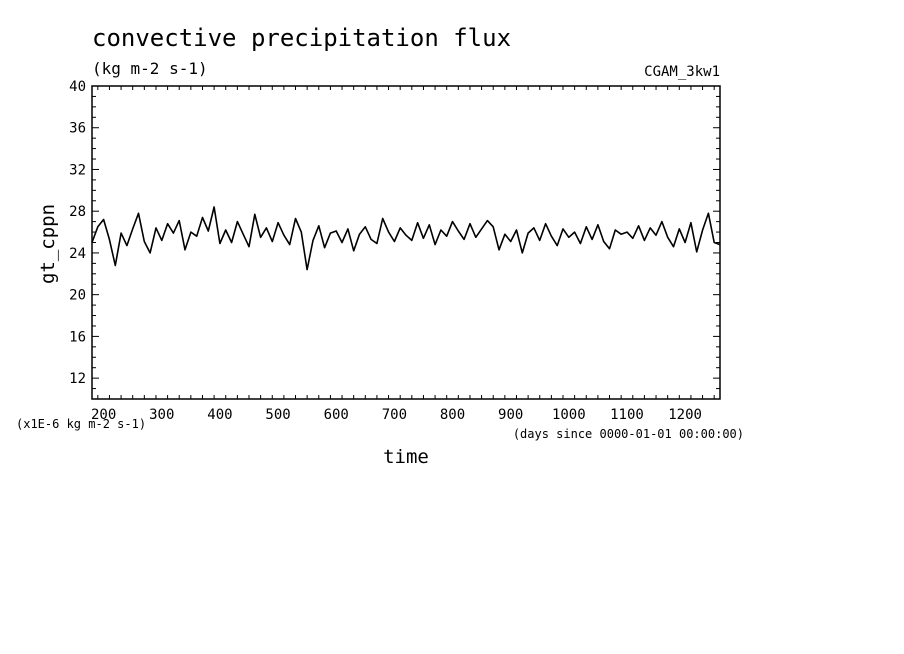 The width and height of the screenshot is (904, 654). Describe the element at coordinates (77, 87) in the screenshot. I see `y-tick-label: 40` at that location.